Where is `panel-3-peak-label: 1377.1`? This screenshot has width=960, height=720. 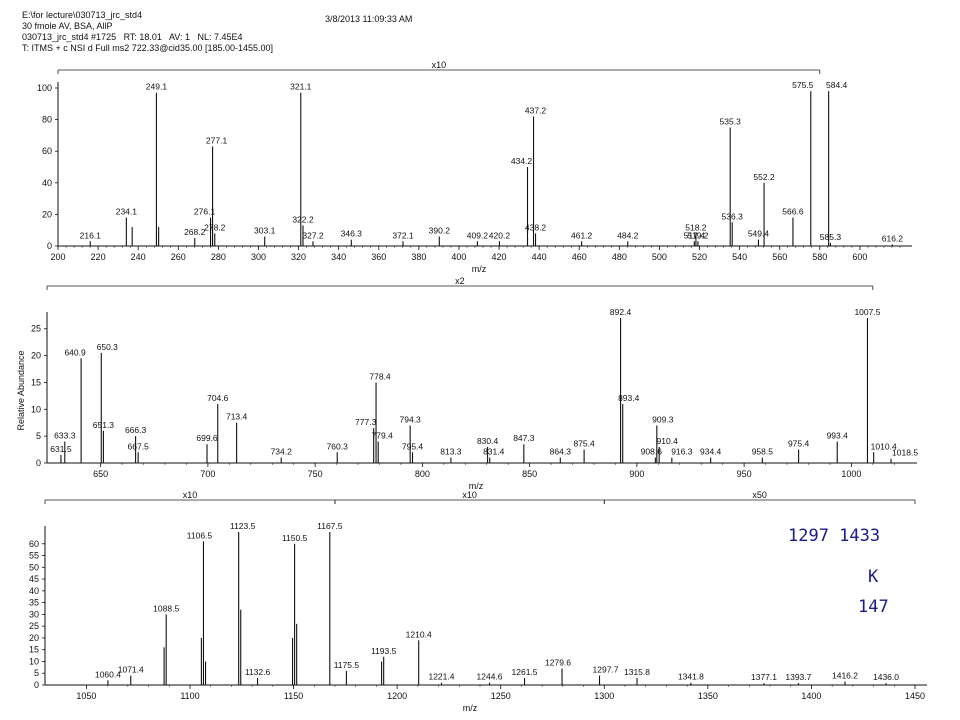
panel-3-peak-label: 1377.1 is located at coordinates (764, 677).